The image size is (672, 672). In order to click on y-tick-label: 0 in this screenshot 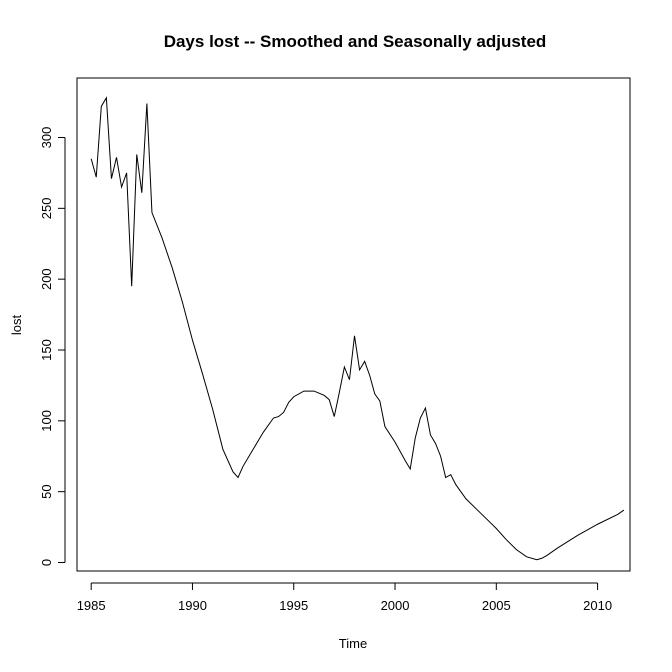, I will do `click(46, 562)`.